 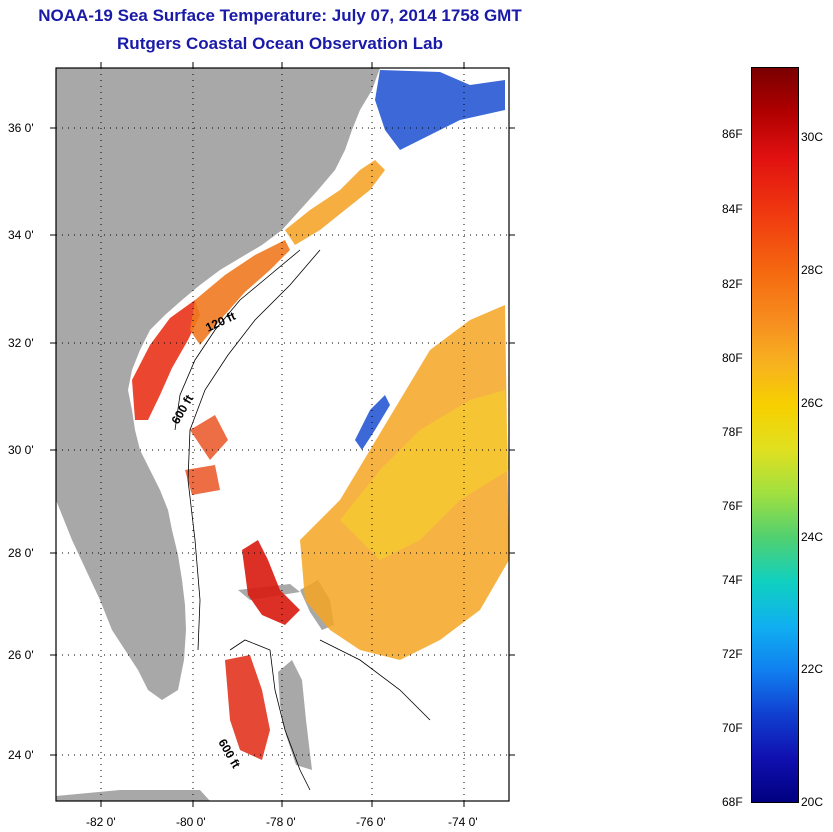 I want to click on colorbar-label-86f: 86F, so click(x=732, y=134).